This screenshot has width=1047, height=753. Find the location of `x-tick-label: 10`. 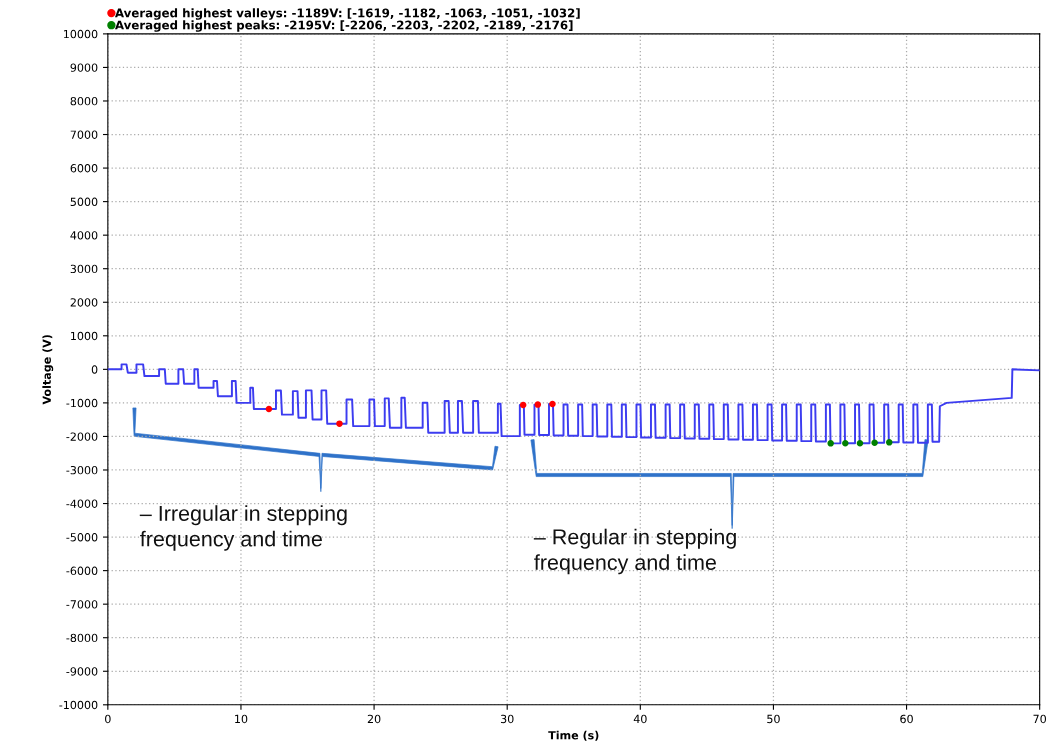

x-tick-label: 10 is located at coordinates (241, 719).